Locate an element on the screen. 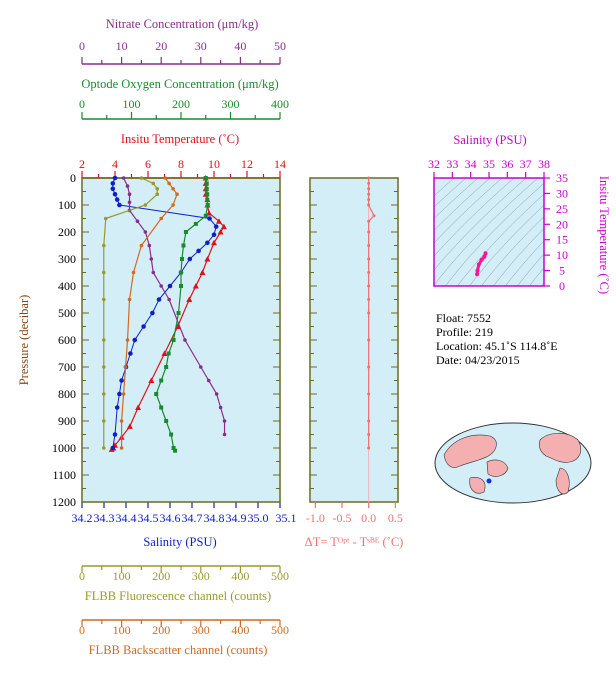  ts-top-tick-label: 37 is located at coordinates (526, 164).